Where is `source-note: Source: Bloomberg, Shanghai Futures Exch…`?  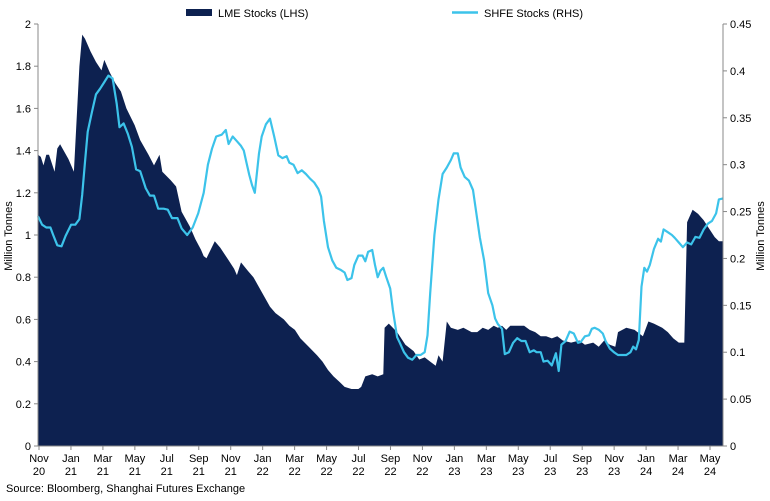
source-note: Source: Bloomberg, Shanghai Futures Exch… is located at coordinates (126, 489).